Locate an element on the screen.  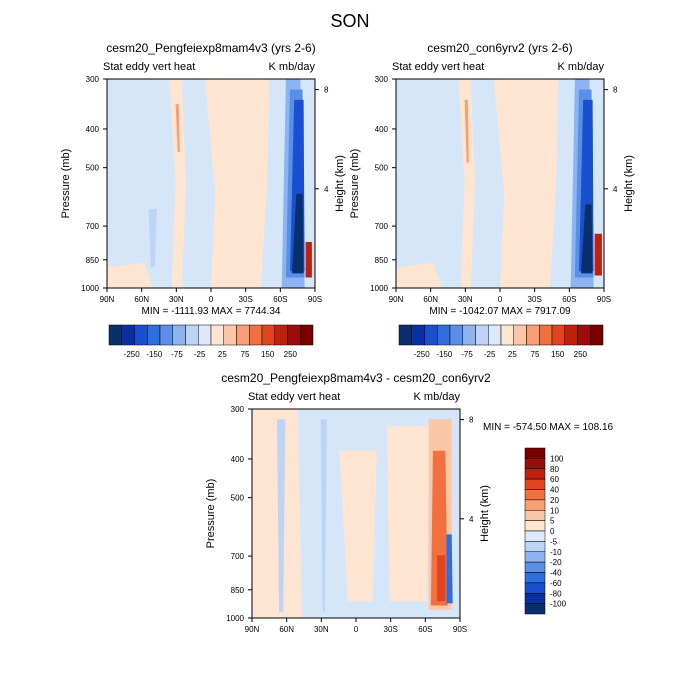
colorbar-label: 10 is located at coordinates (554, 510).